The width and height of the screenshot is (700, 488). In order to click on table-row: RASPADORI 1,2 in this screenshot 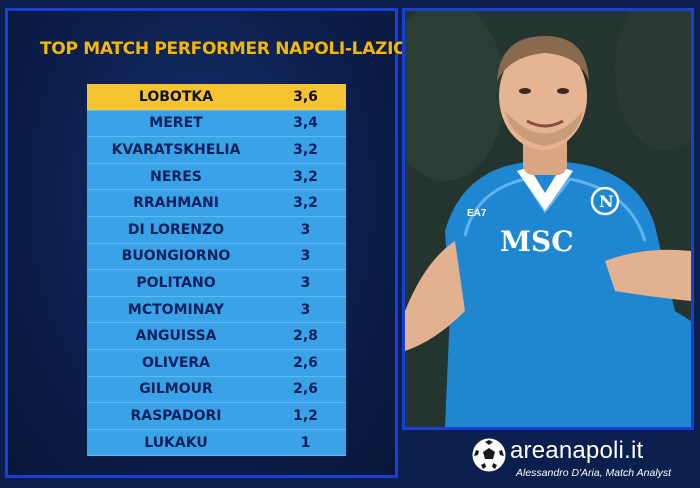, I will do `click(216, 416)`.